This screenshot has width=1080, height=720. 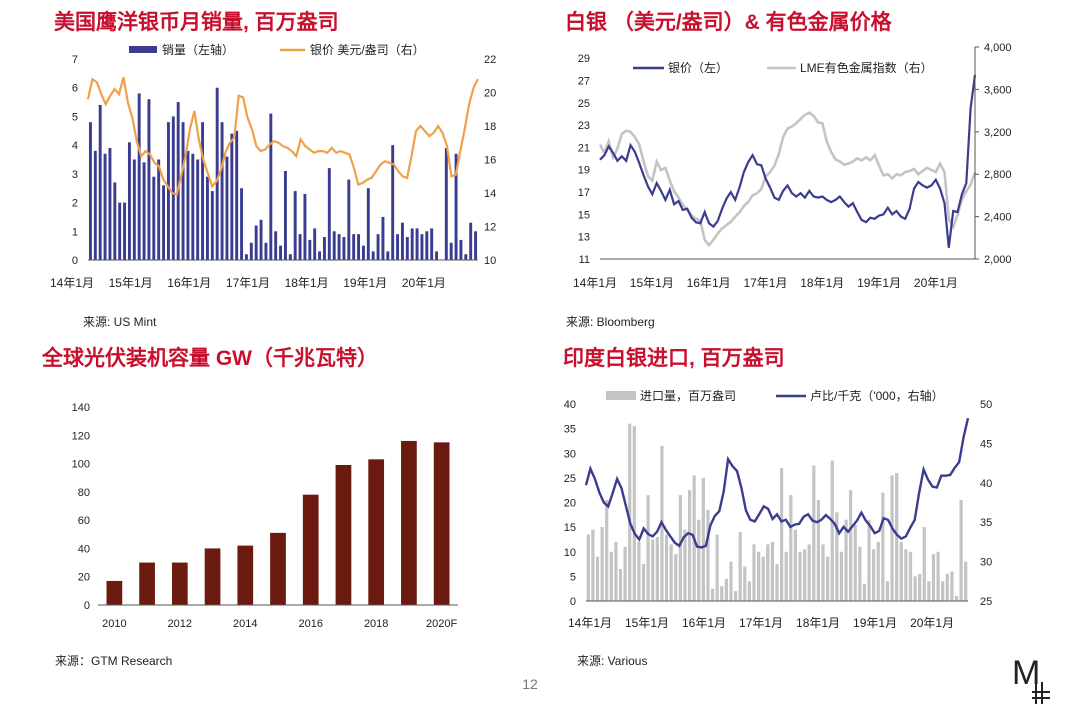 What do you see at coordinates (698, 67) in the screenshot?
I see `legend-label-silver: 银价（左）` at bounding box center [698, 67].